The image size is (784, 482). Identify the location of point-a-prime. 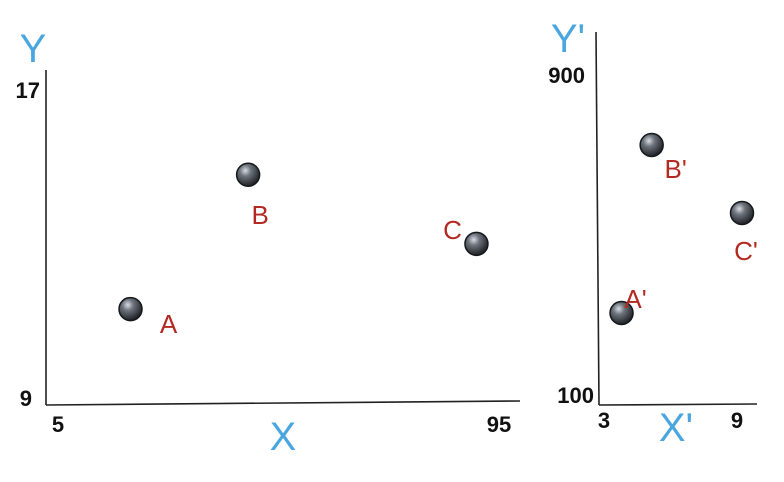
(621, 313).